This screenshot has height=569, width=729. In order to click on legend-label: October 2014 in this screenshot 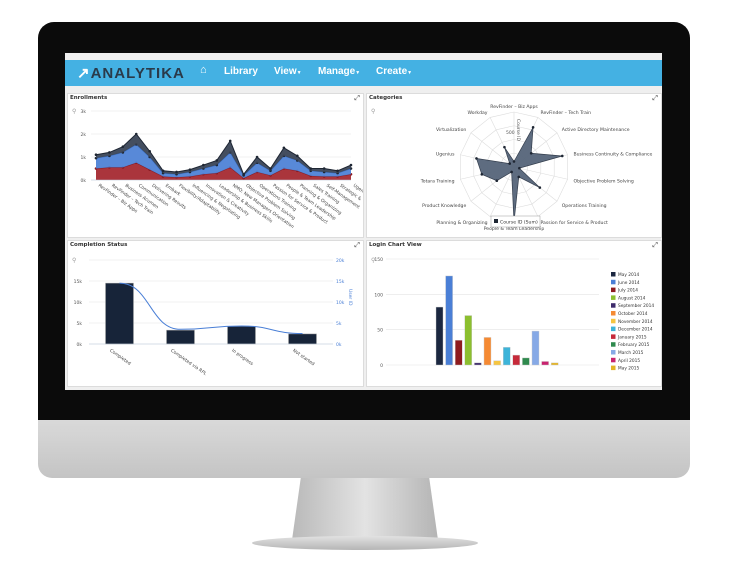, I will do `click(633, 314)`.